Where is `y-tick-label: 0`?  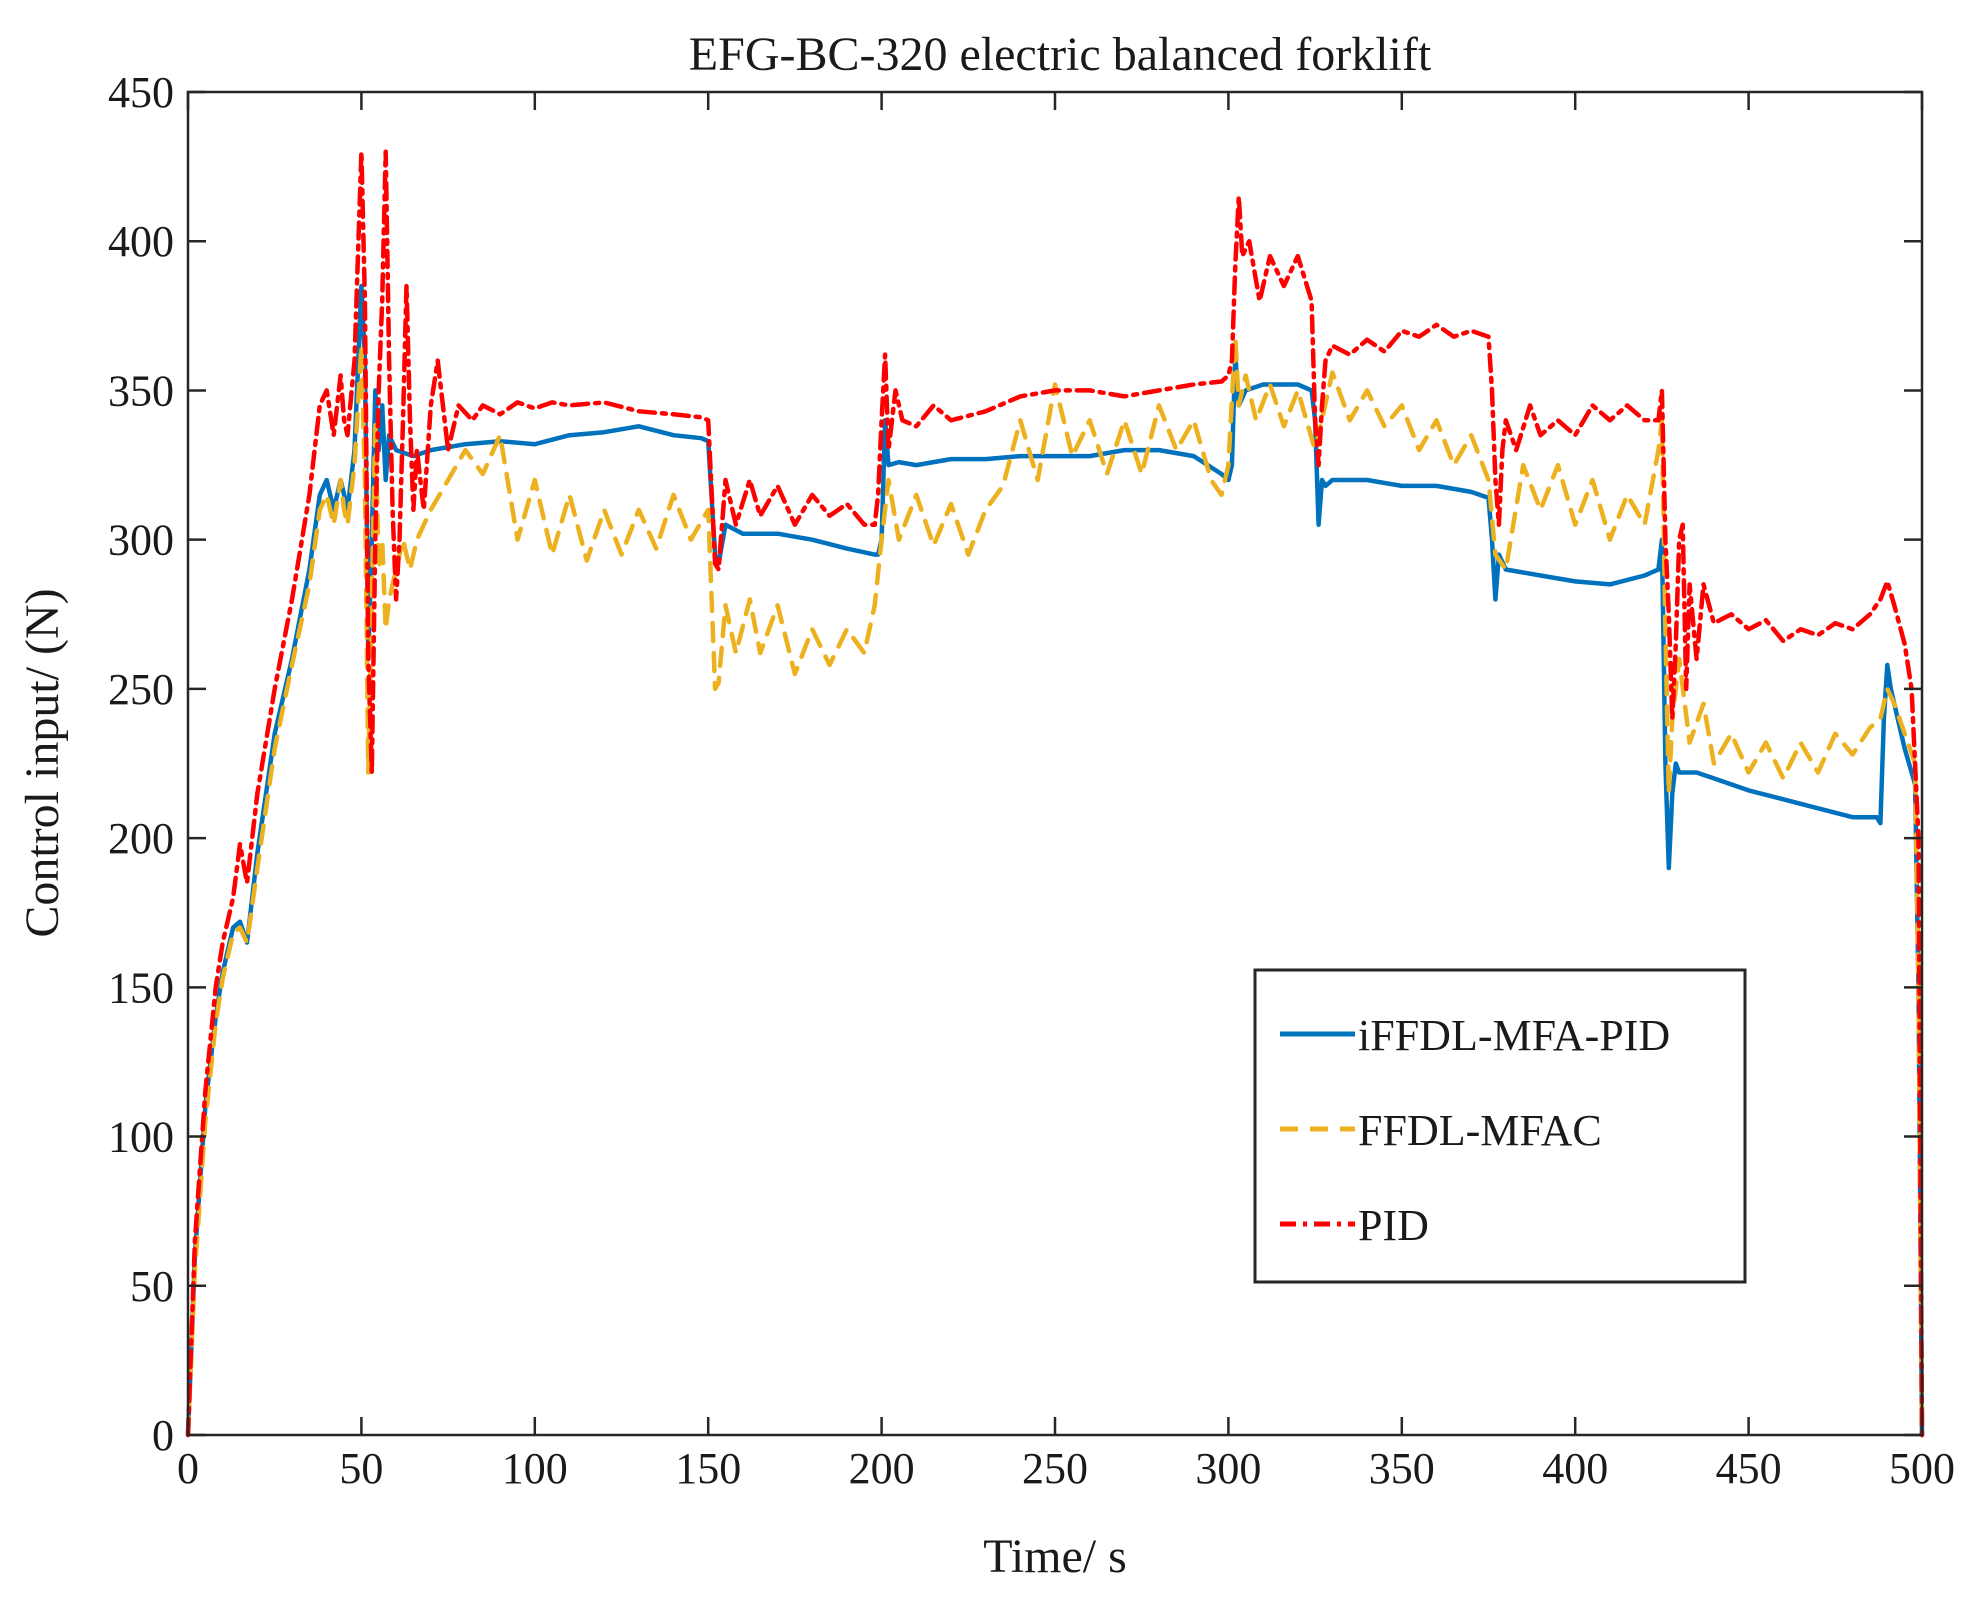 y-tick-label: 0 is located at coordinates (163, 1435).